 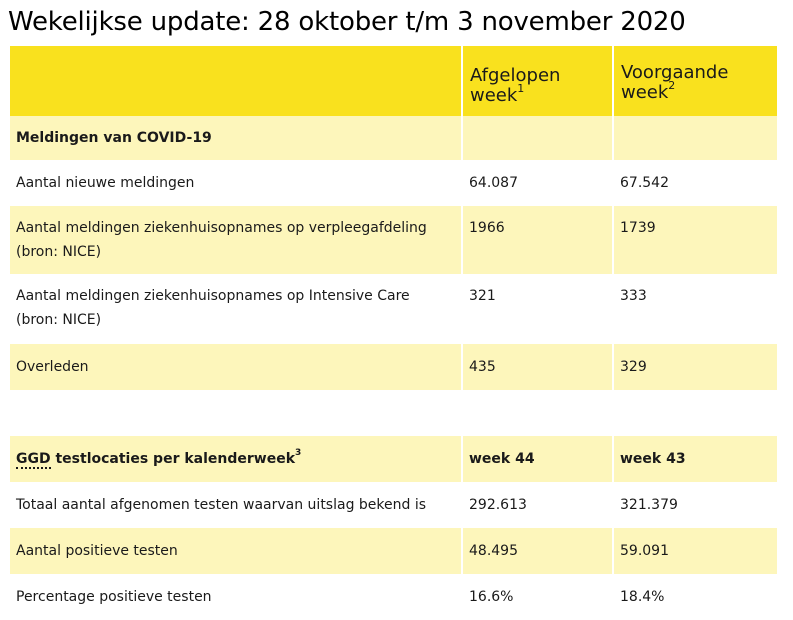 I want to click on footnote-ref-2: 2, so click(x=672, y=85).